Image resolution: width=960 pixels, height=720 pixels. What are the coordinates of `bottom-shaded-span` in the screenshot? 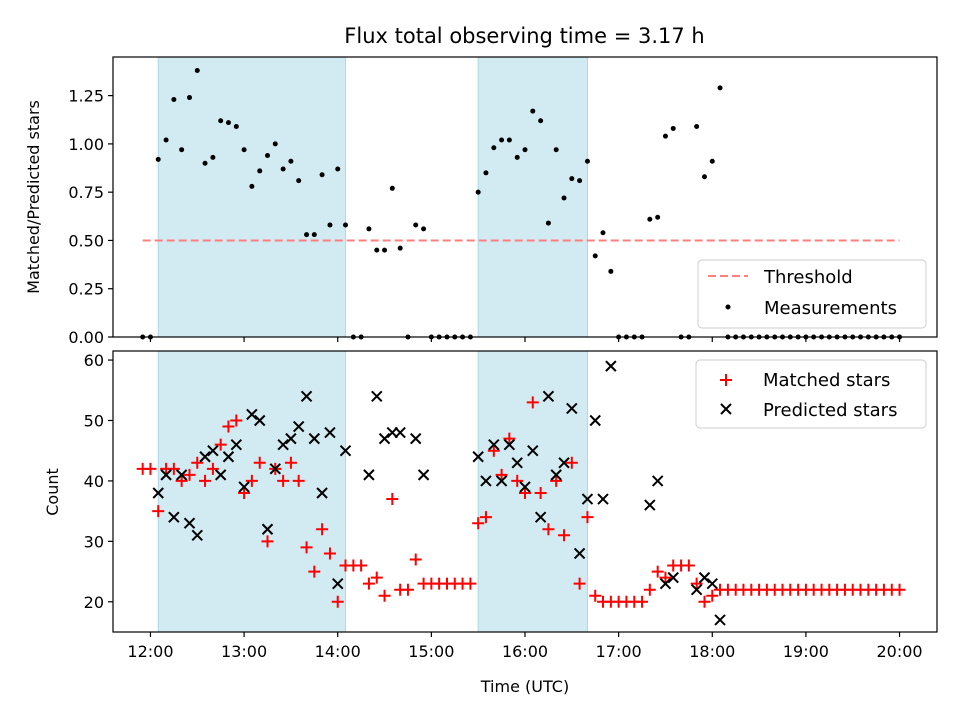 It's located at (251, 491).